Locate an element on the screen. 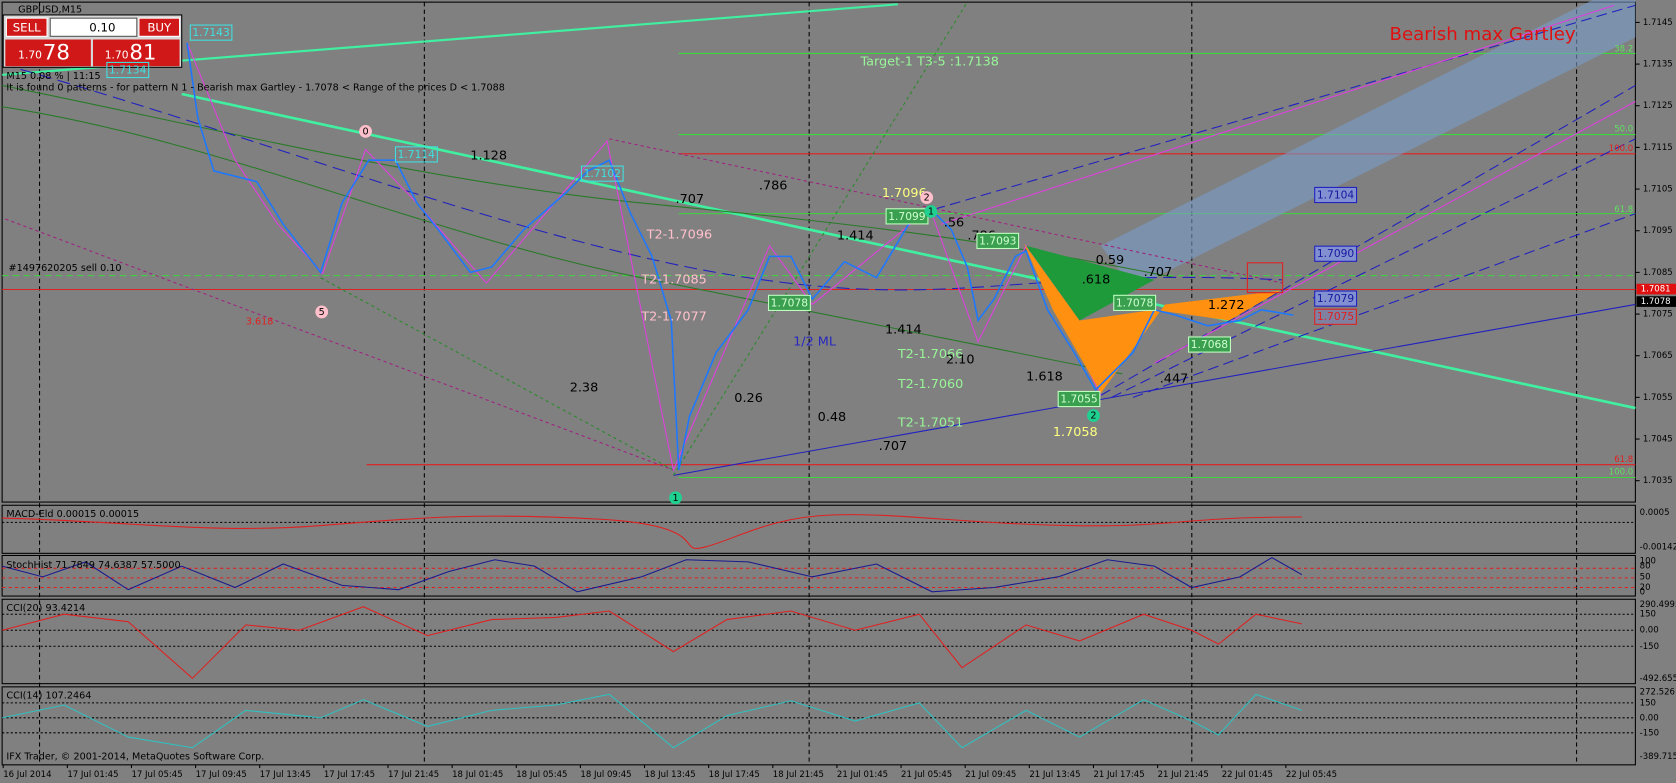 The height and width of the screenshot is (783, 1676). time-label: 18 Jul 21:45 is located at coordinates (798, 775).